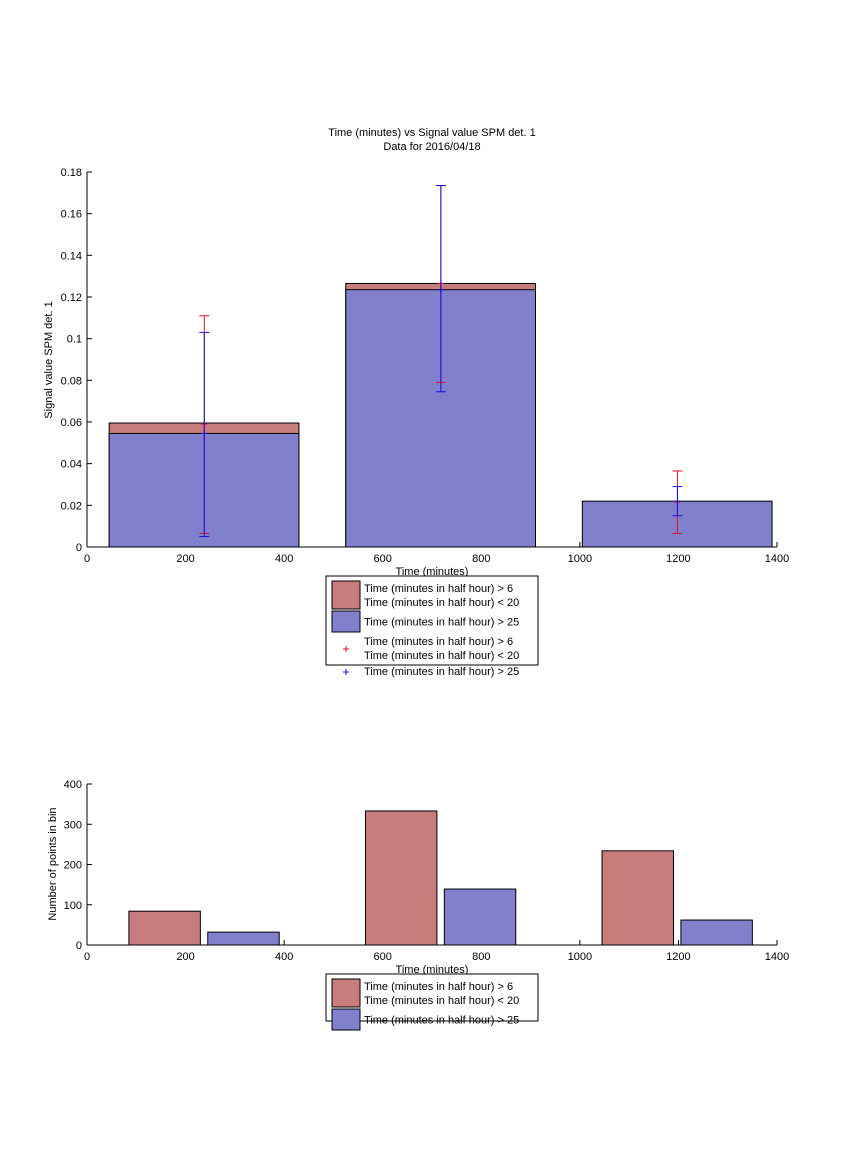  What do you see at coordinates (71, 465) in the screenshot?
I see `y-tick-label: 0.04` at bounding box center [71, 465].